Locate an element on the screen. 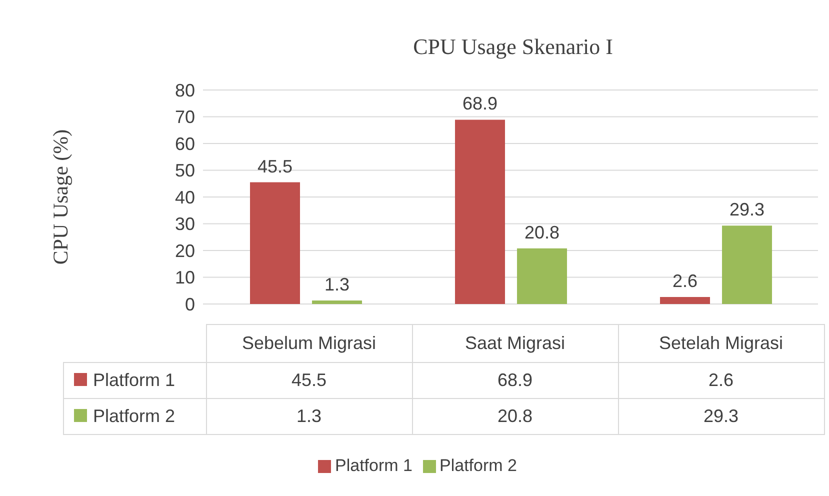 The width and height of the screenshot is (829, 496). data-label: 2.6 is located at coordinates (721, 380).